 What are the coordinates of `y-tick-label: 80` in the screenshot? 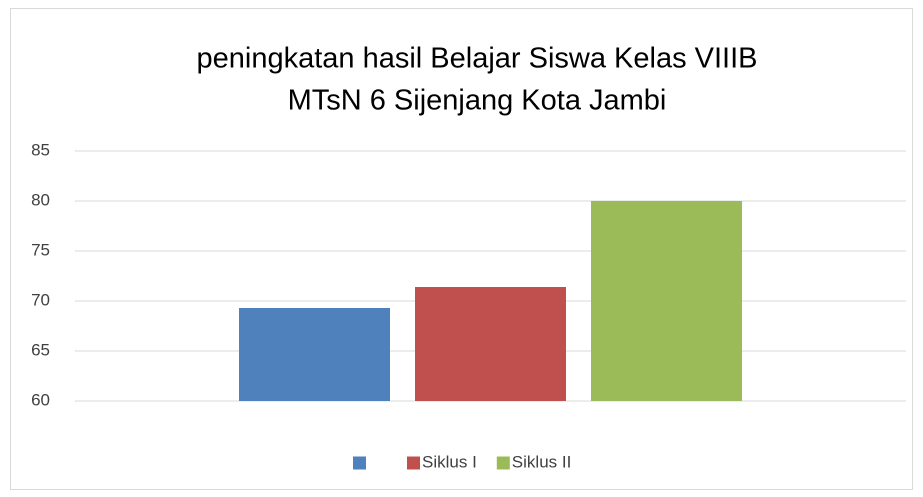 It's located at (40, 199).